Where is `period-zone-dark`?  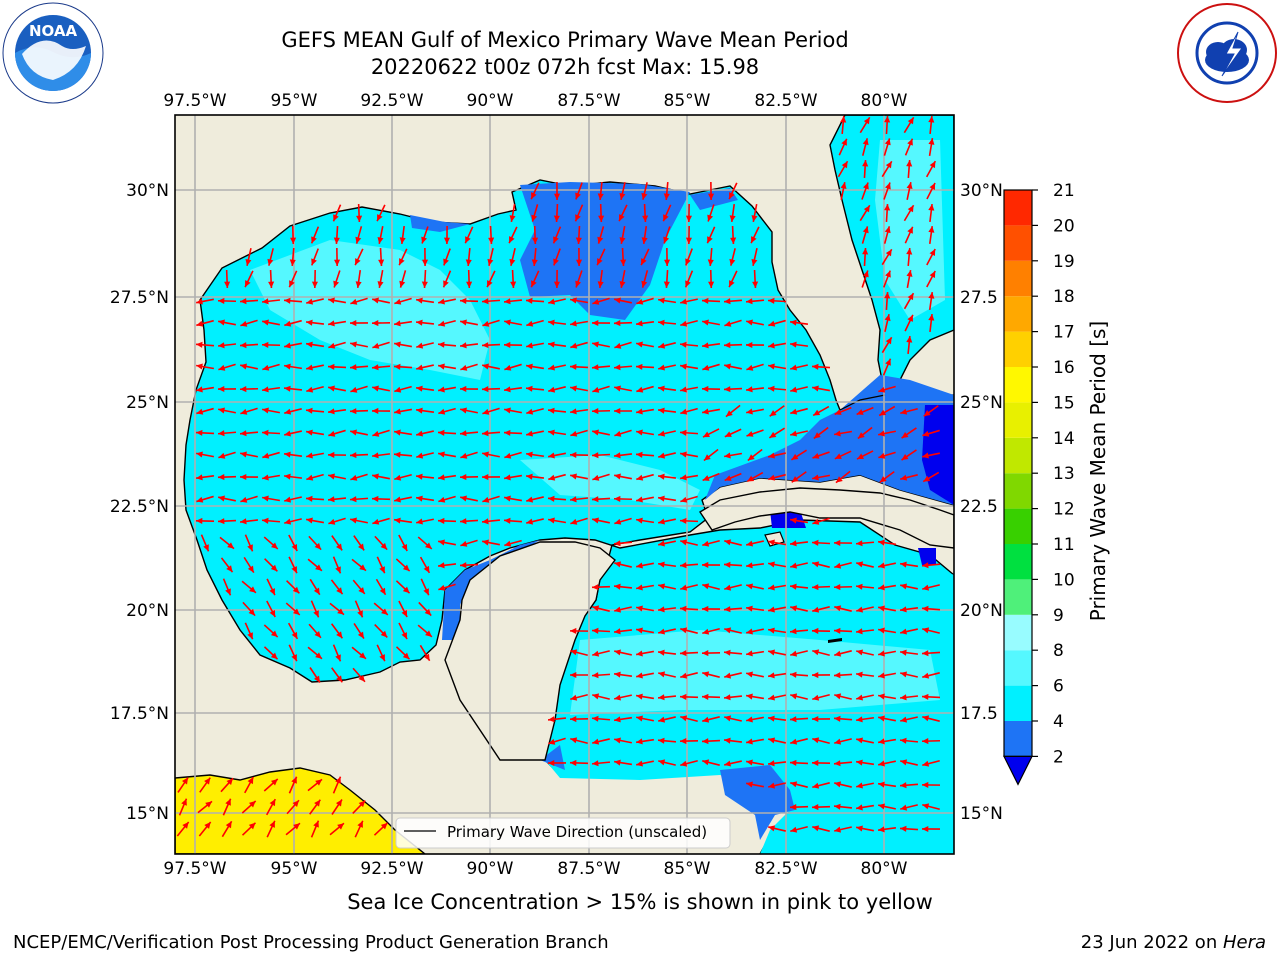
period-zone-dark is located at coordinates (440, 223).